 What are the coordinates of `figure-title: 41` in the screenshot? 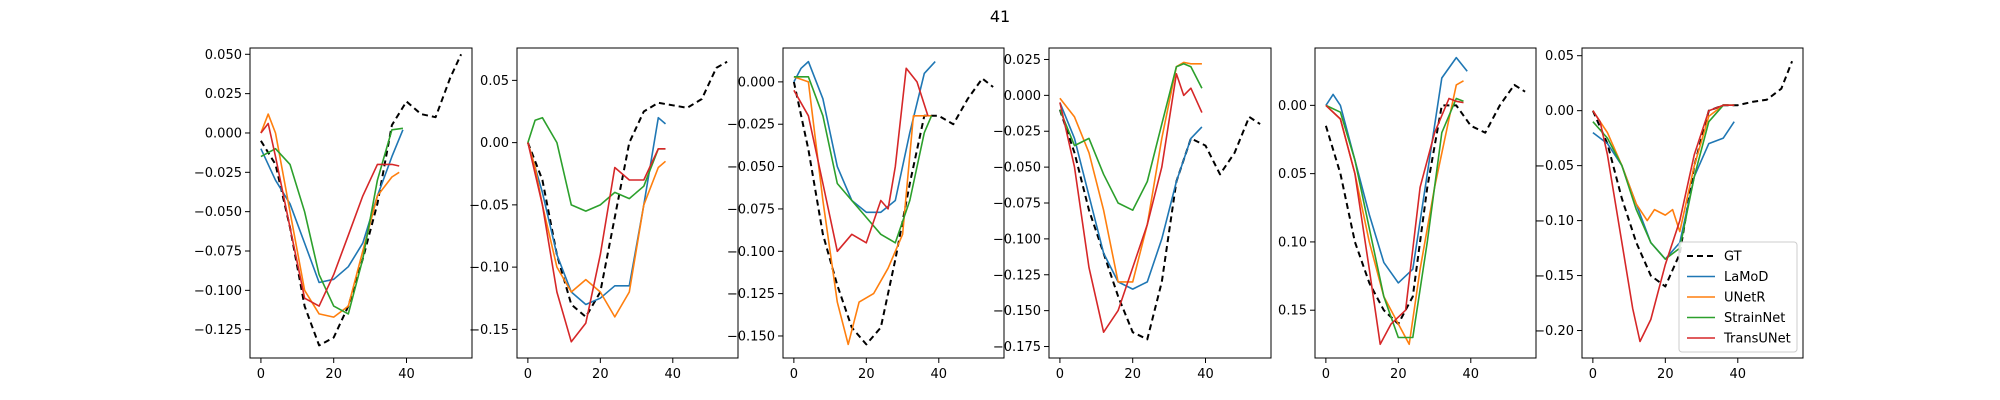 It's located at (1000, 16).